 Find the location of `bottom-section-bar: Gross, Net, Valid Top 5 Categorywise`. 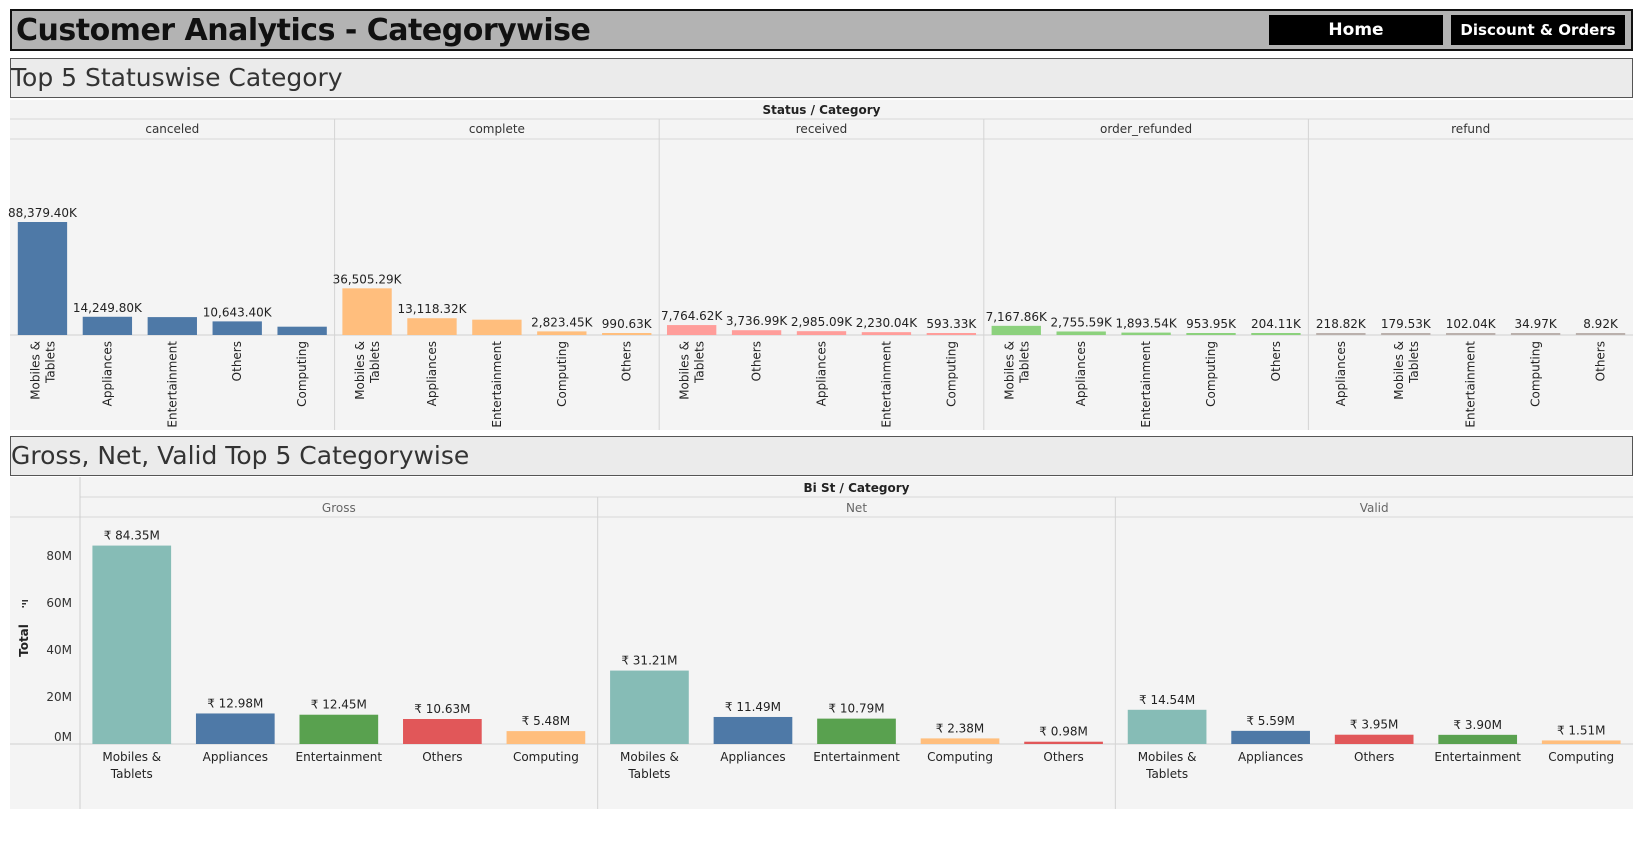

bottom-section-bar: Gross, Net, Valid Top 5 Categorywise is located at coordinates (821, 456).